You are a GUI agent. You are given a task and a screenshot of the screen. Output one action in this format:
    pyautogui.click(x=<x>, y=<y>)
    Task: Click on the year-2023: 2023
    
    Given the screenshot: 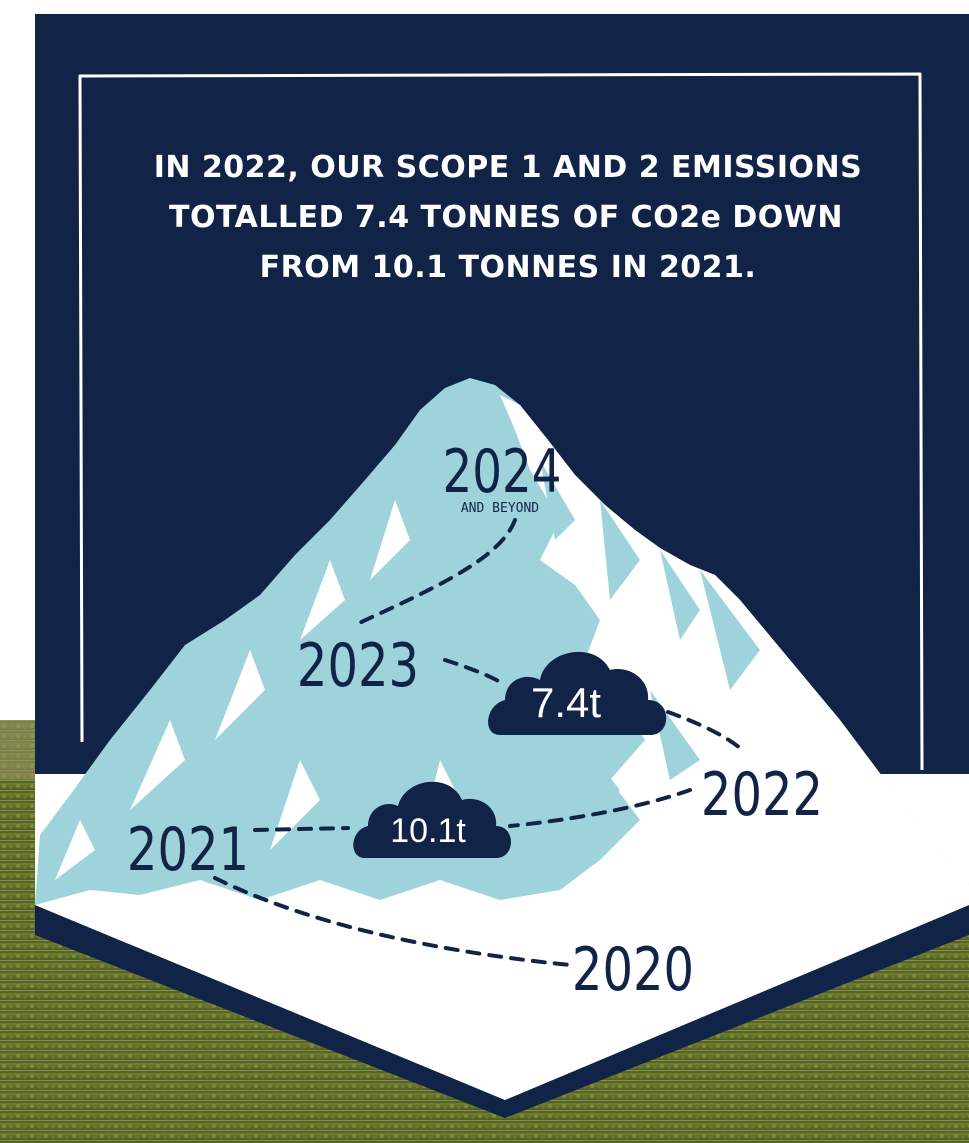 What is the action you would take?
    pyautogui.click(x=358, y=666)
    